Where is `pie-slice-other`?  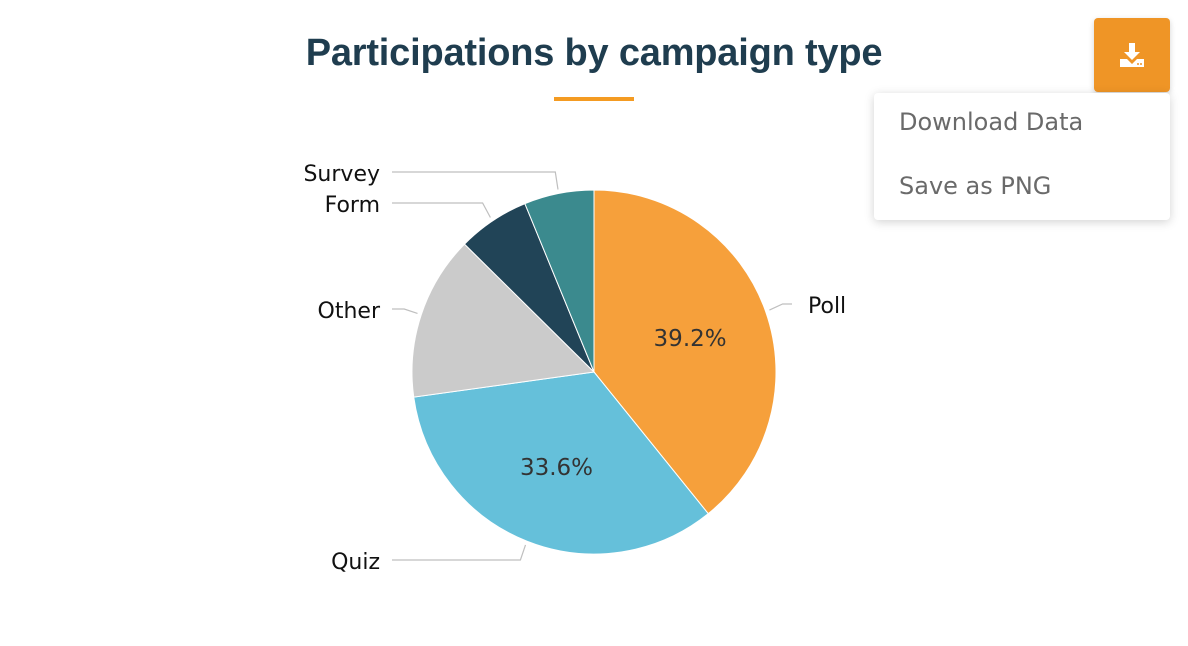 pie-slice-other is located at coordinates (503, 320).